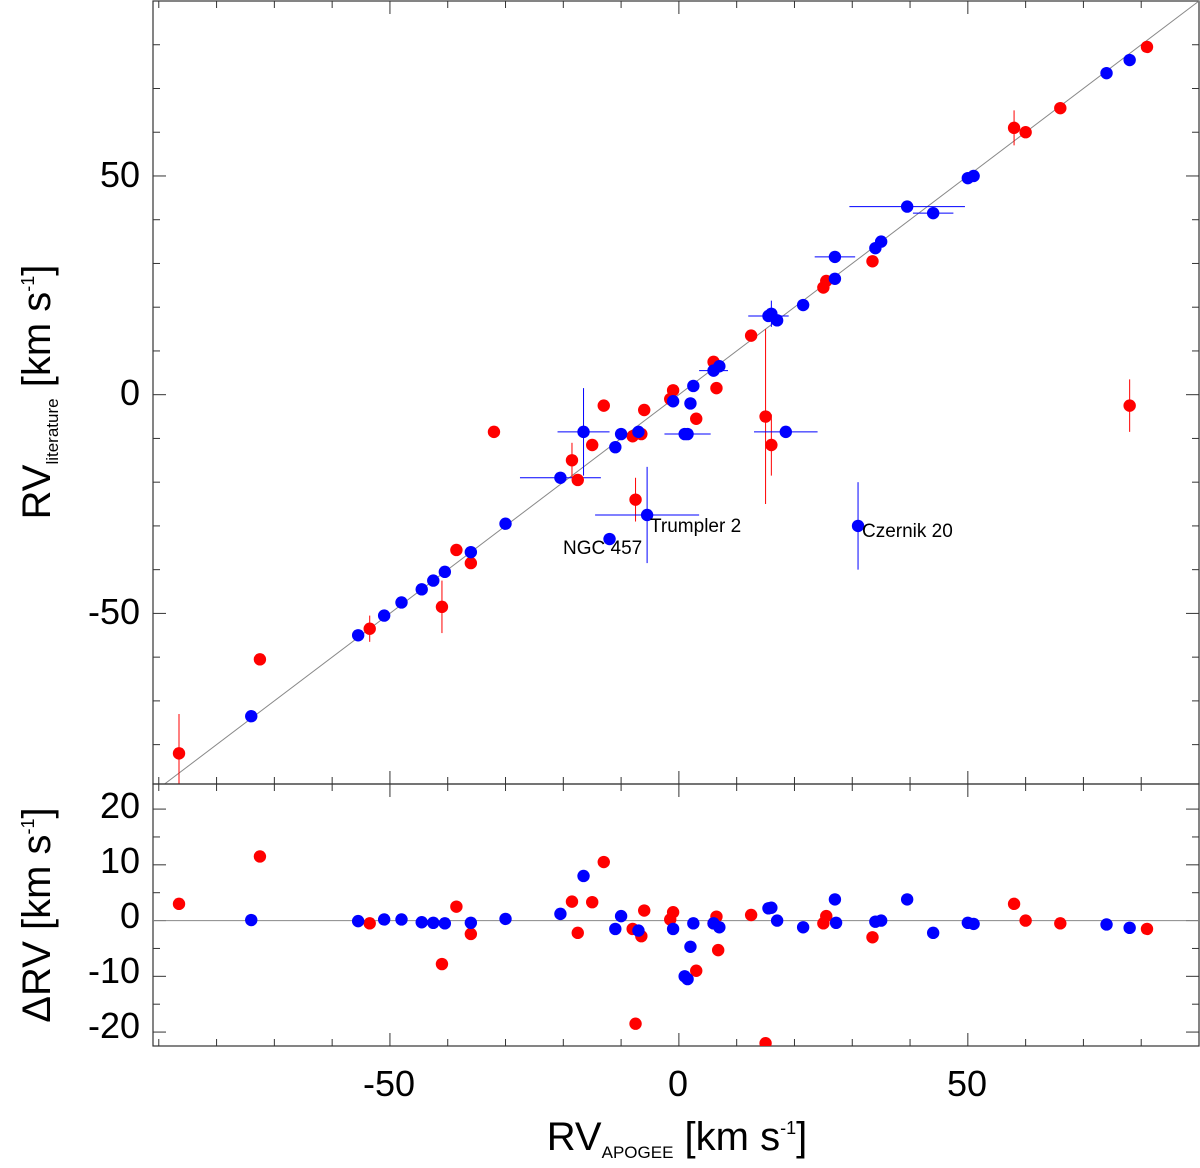  Describe the element at coordinates (389, 1083) in the screenshot. I see `bottom-xtick-label-neg50: -50` at that location.